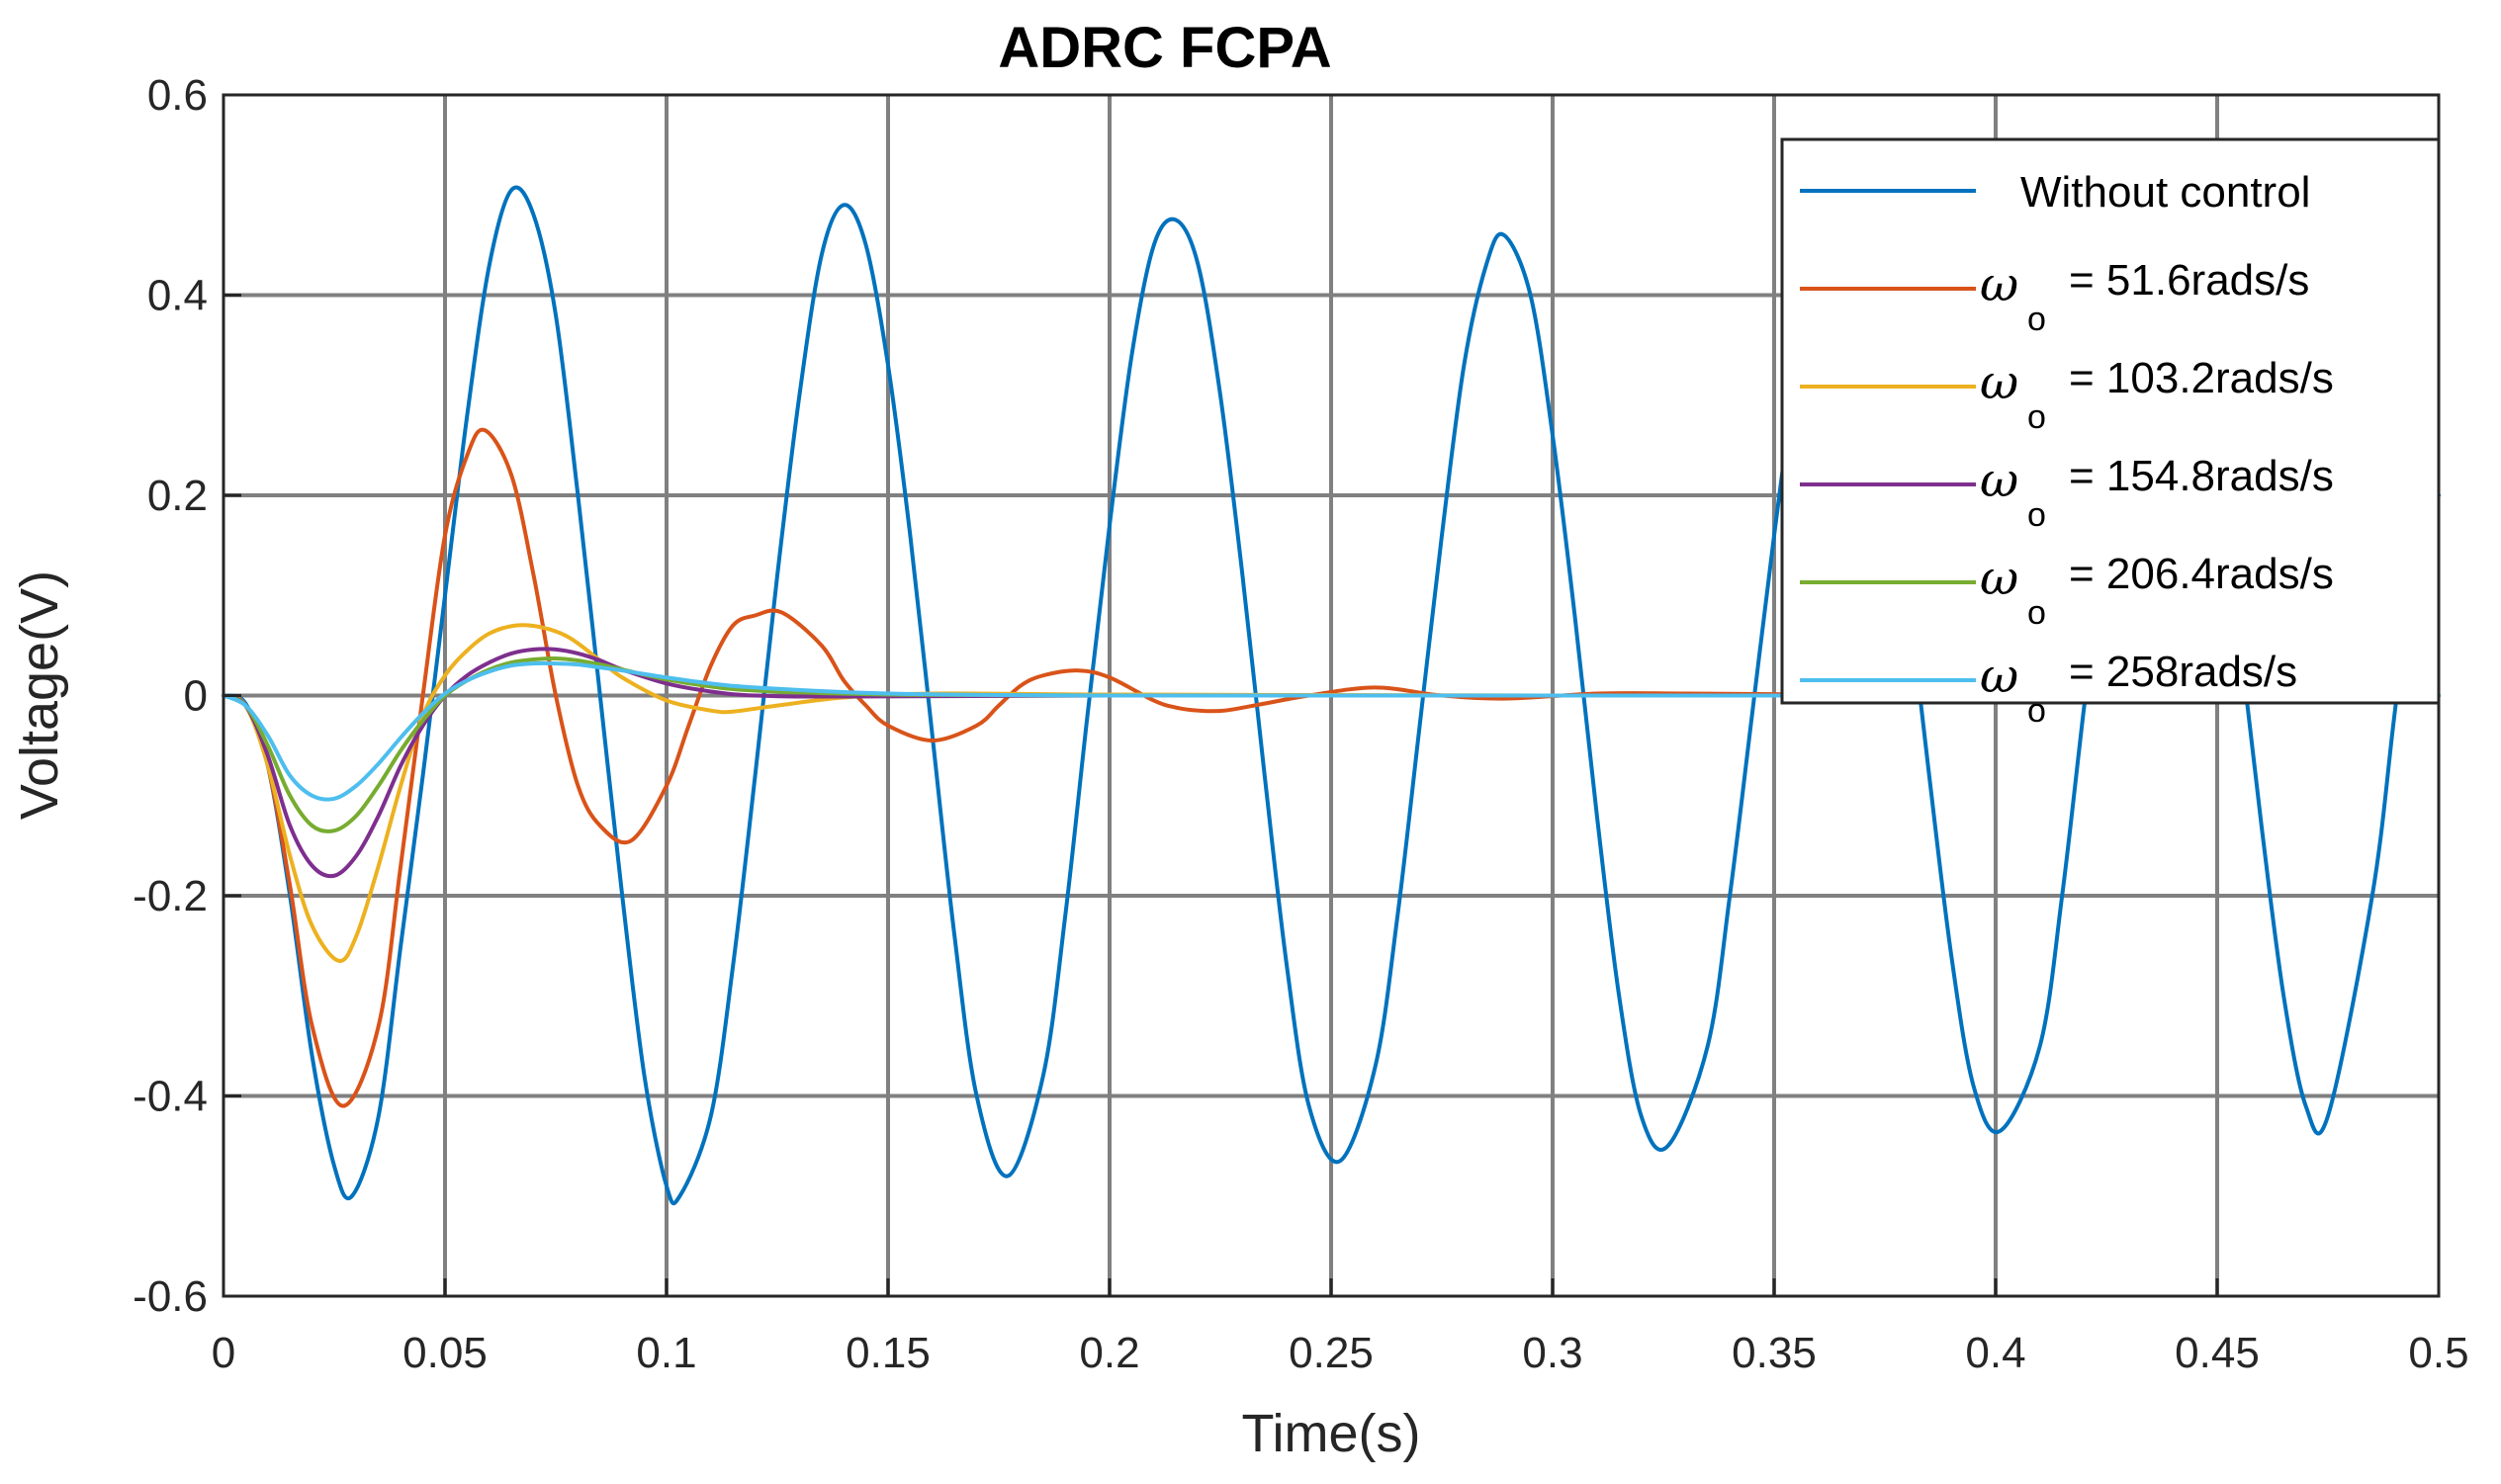 The width and height of the screenshot is (2501, 1484). Describe the element at coordinates (2218, 1353) in the screenshot. I see `x-tick-label: 0.45` at that location.